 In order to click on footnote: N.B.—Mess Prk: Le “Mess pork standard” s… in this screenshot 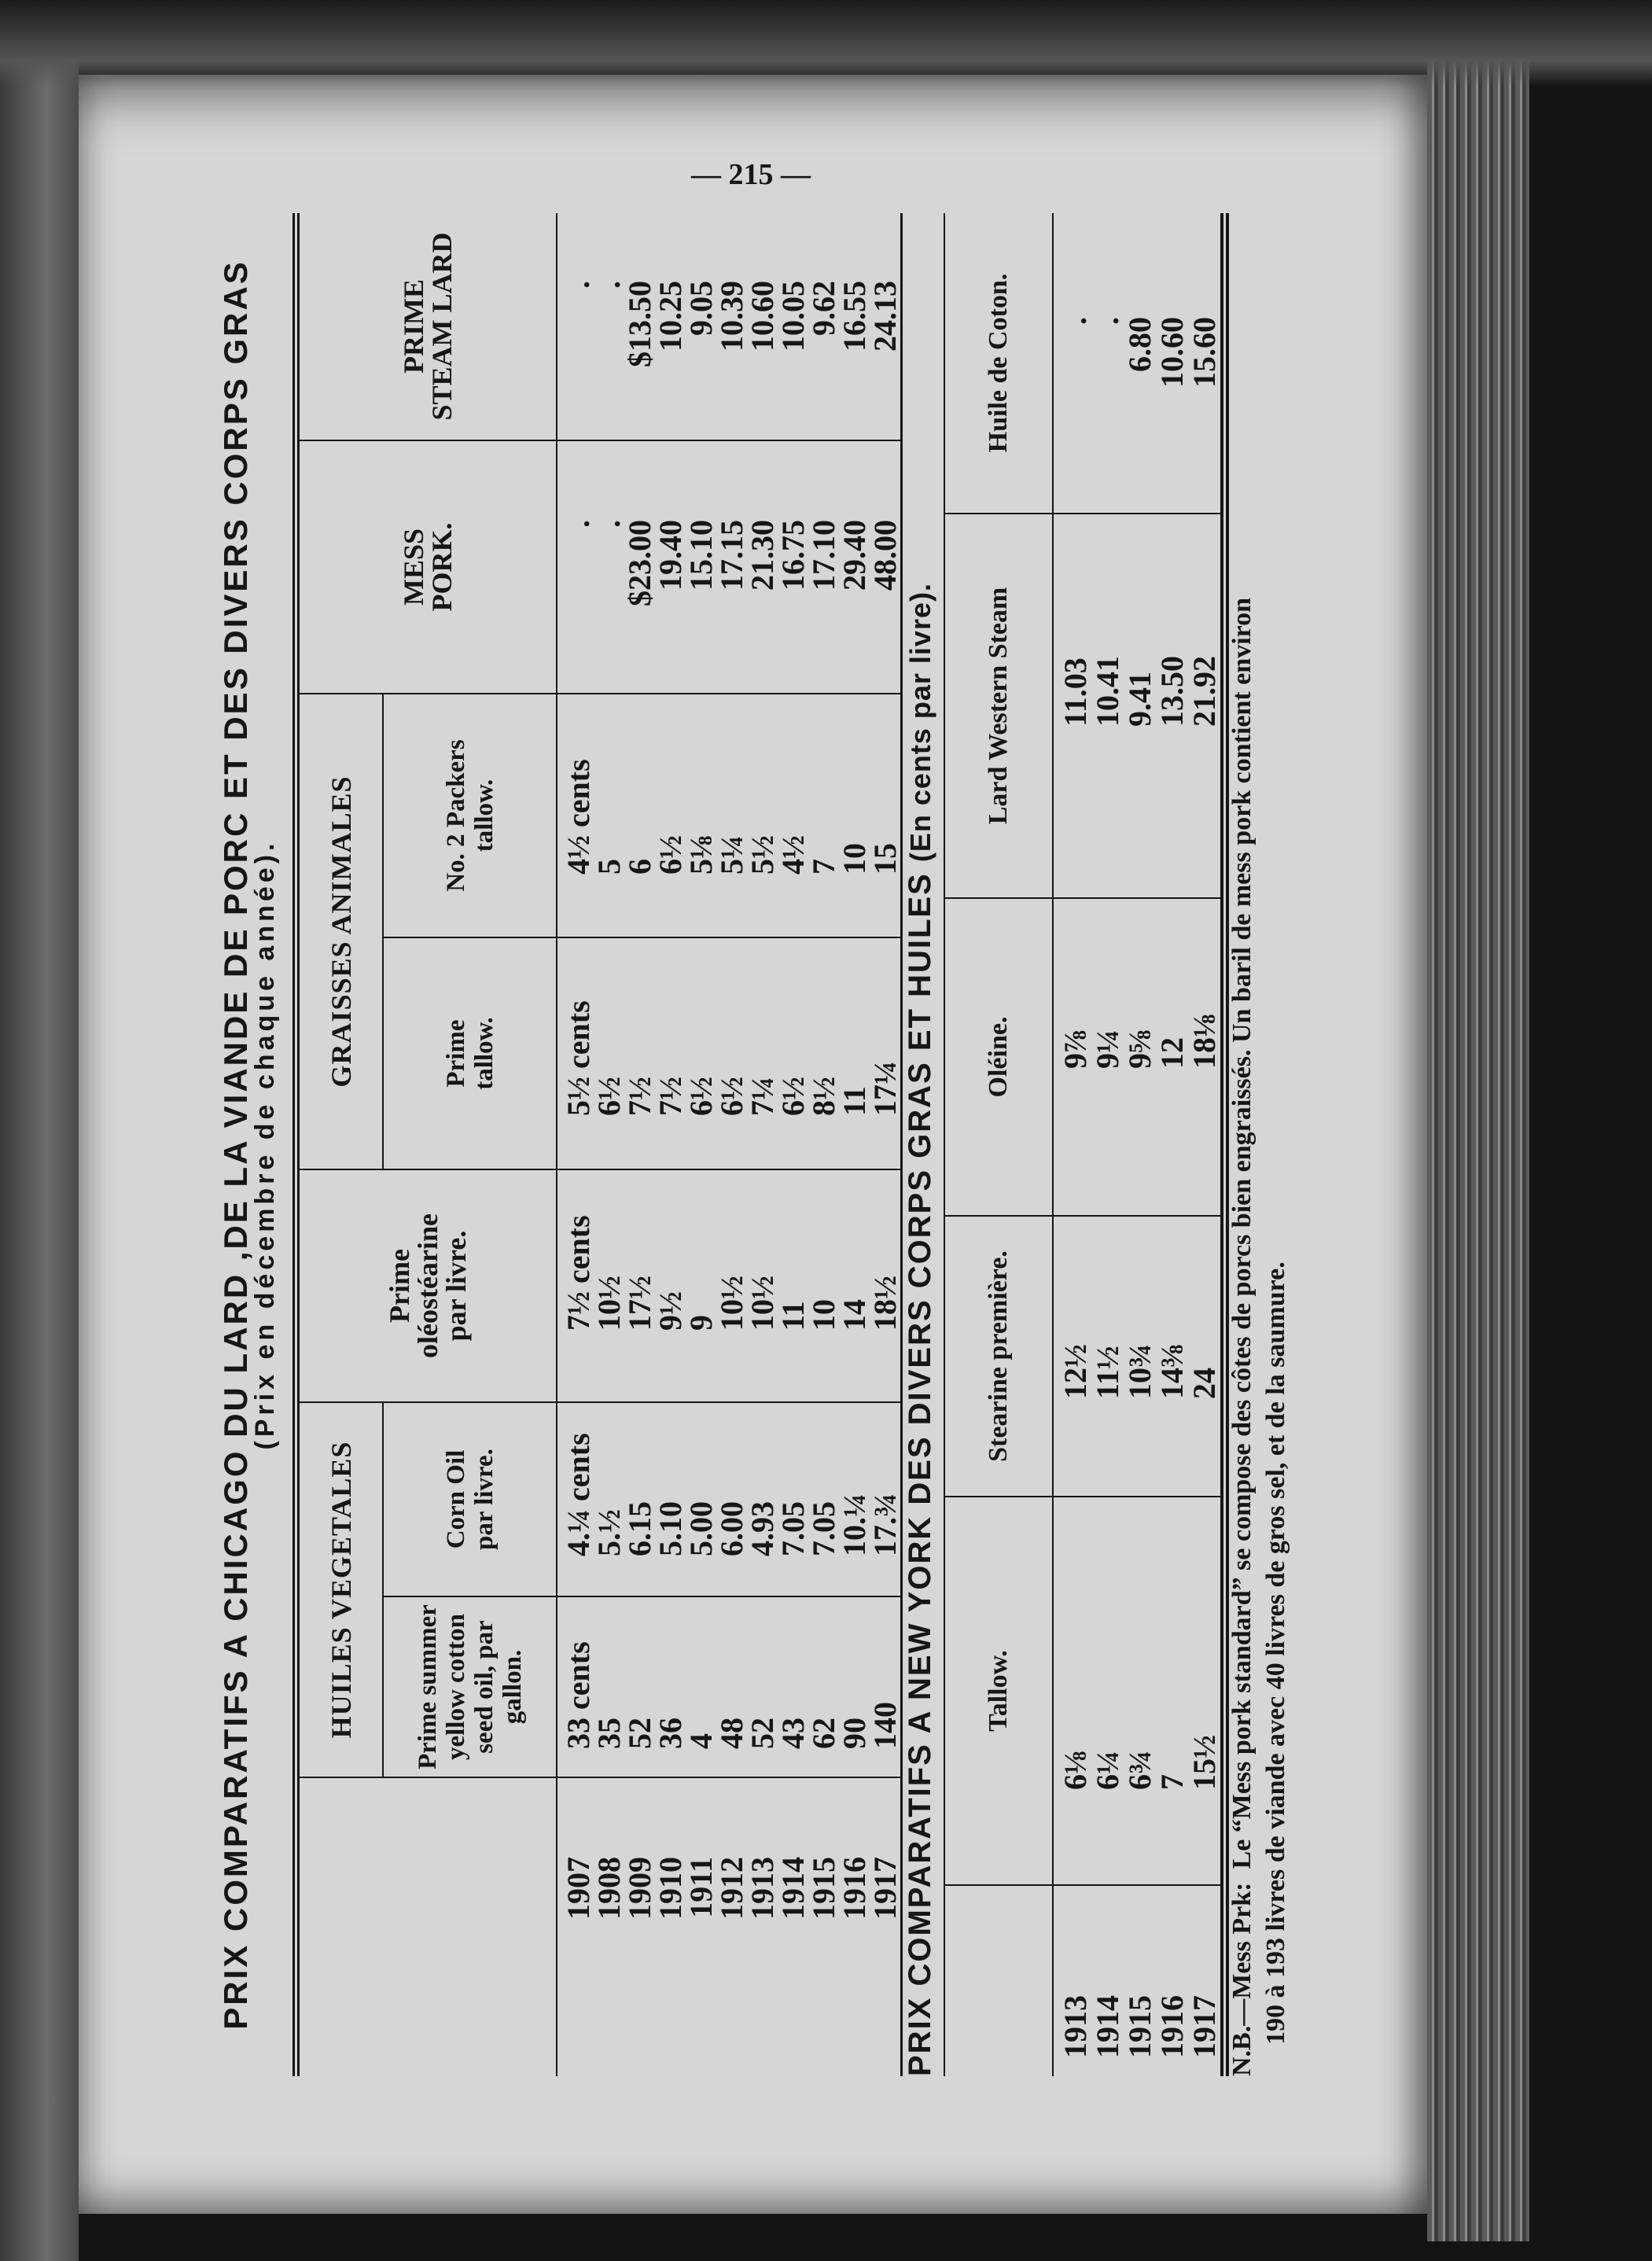, I will do `click(1259, 1132)`.